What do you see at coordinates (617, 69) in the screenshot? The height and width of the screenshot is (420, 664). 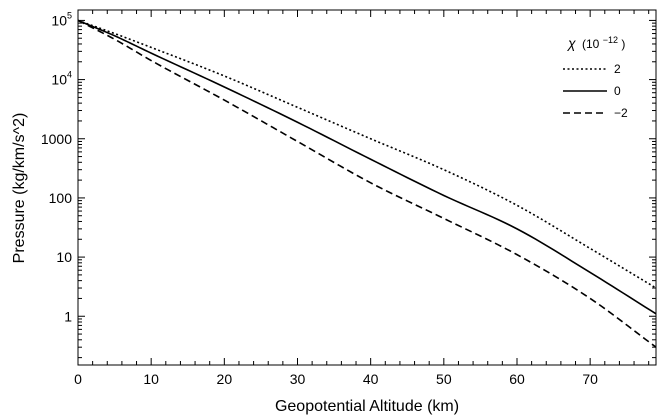 I see `legend-label-0: 2` at bounding box center [617, 69].